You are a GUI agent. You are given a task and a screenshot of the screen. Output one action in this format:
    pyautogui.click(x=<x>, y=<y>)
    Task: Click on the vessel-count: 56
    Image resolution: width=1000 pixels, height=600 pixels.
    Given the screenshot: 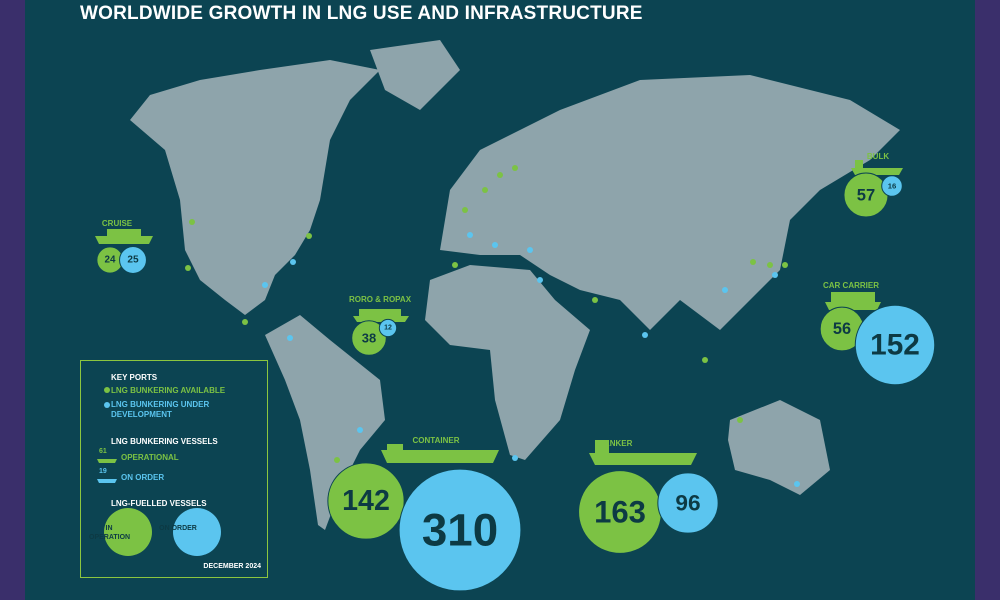 What is the action you would take?
    pyautogui.click(x=842, y=329)
    